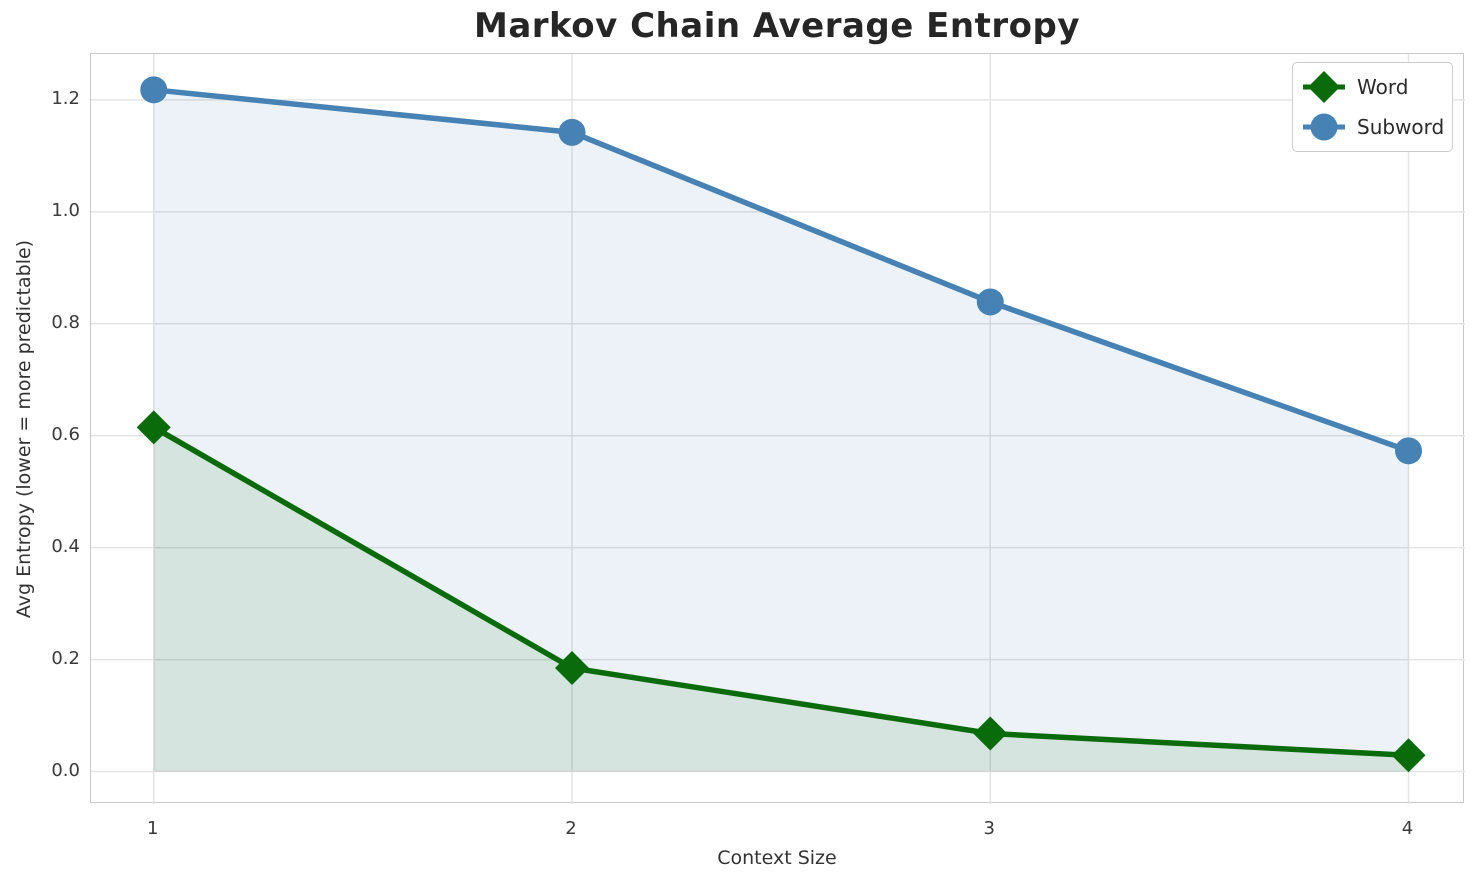 The image size is (1484, 885). I want to click on x-tick-label: 4, so click(1407, 828).